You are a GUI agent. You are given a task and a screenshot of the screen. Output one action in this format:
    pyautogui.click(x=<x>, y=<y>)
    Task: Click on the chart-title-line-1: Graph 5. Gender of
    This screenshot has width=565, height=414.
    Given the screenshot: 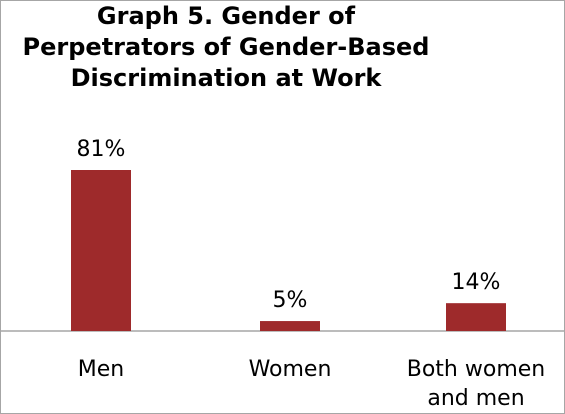 What is the action you would take?
    pyautogui.click(x=226, y=16)
    